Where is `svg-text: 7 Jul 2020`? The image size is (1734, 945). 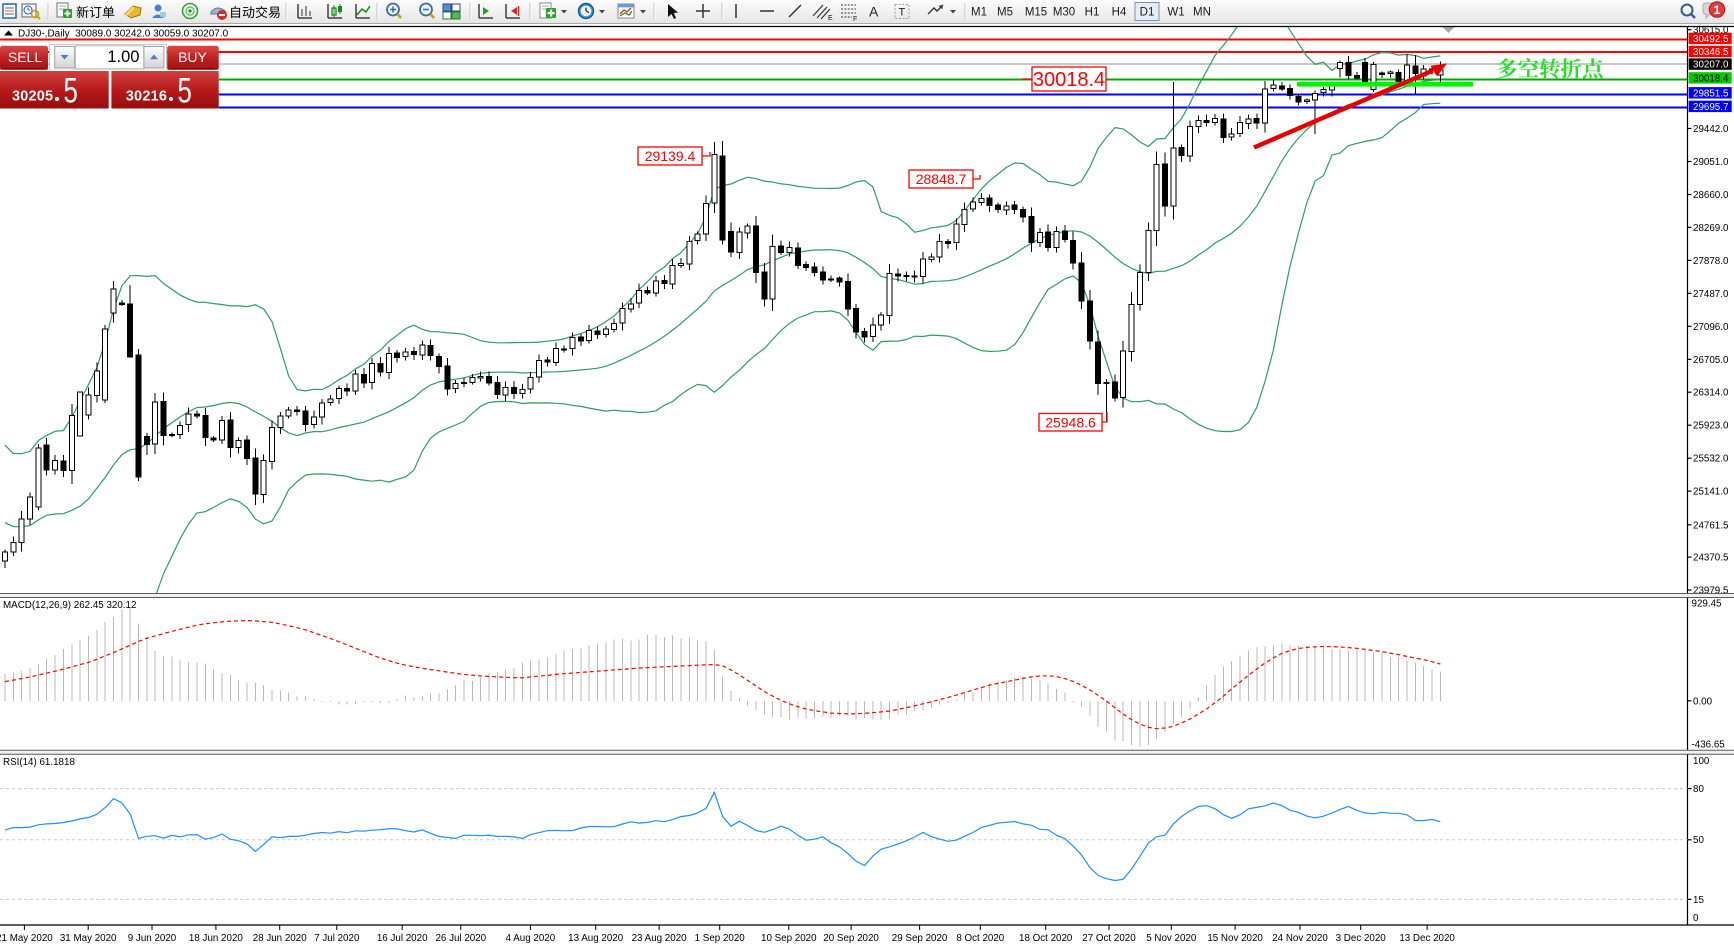 svg-text: 7 Jul 2020 is located at coordinates (337, 938).